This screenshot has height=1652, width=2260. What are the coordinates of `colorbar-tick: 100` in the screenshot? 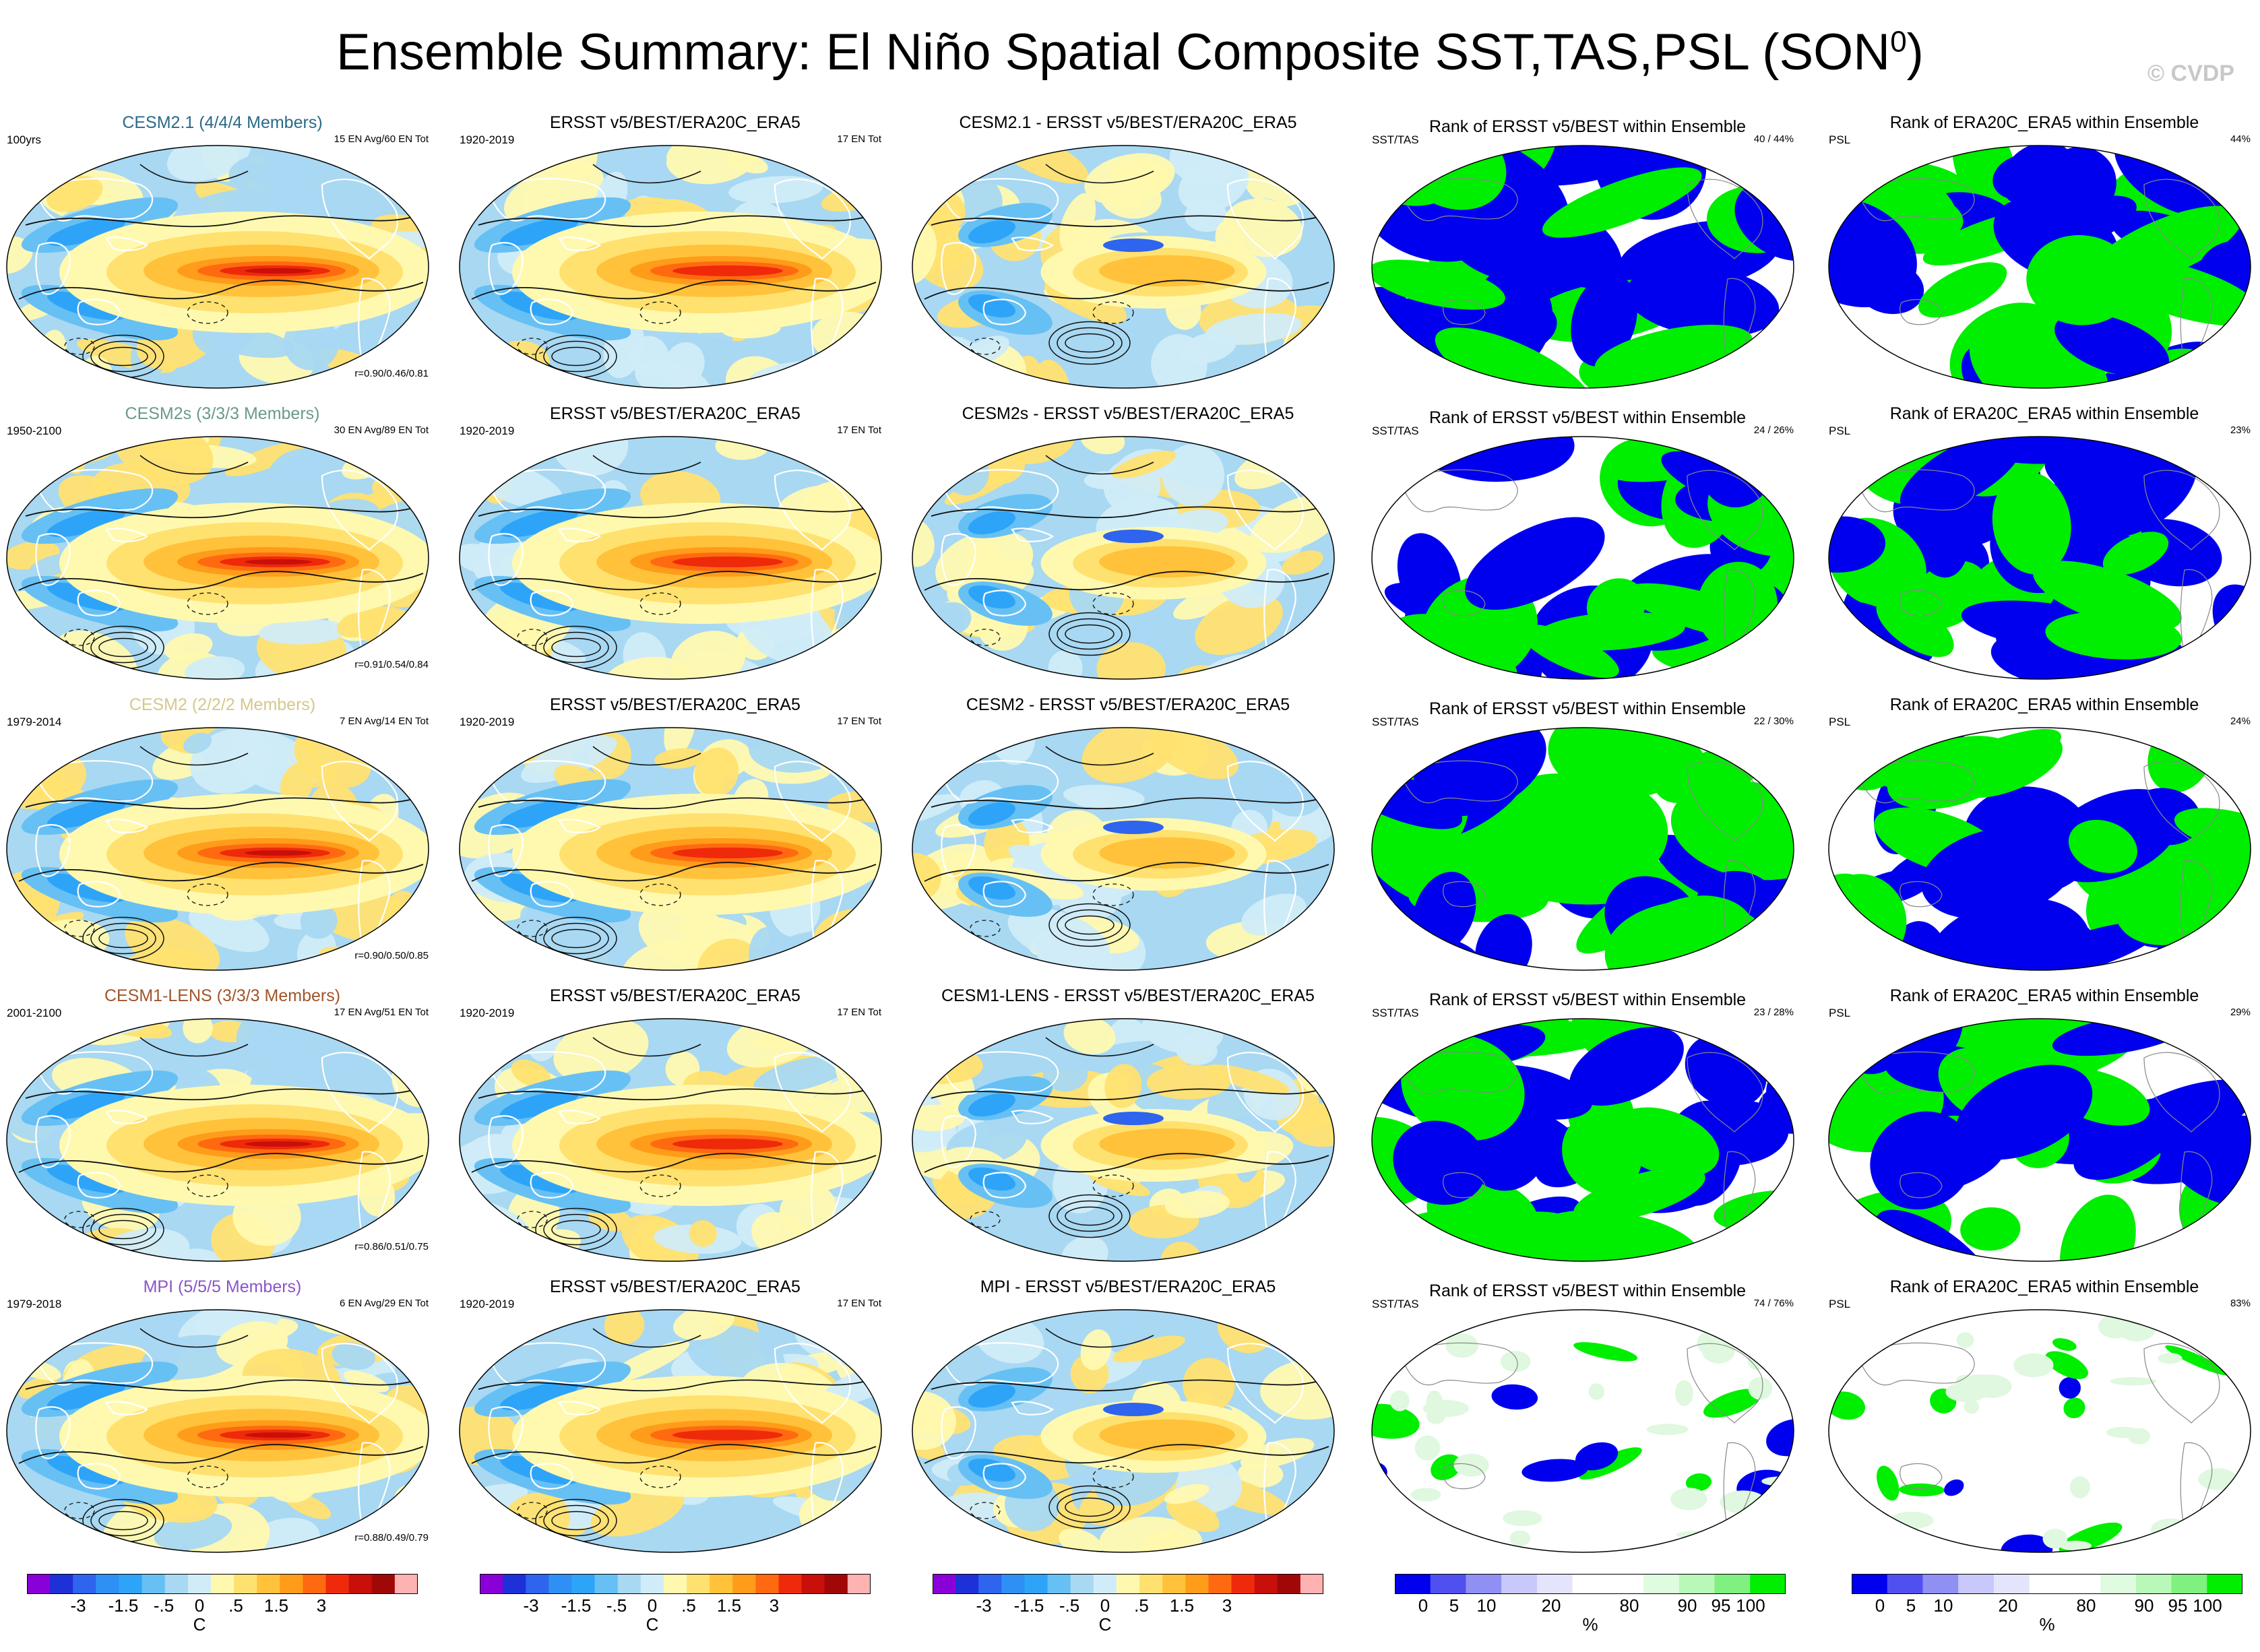 It's located at (1750, 1605).